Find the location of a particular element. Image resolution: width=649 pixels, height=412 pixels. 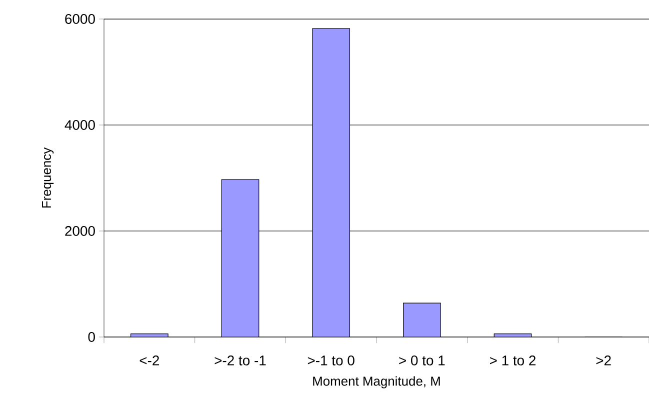

x-tick-label: >-2 to -1 is located at coordinates (240, 361).